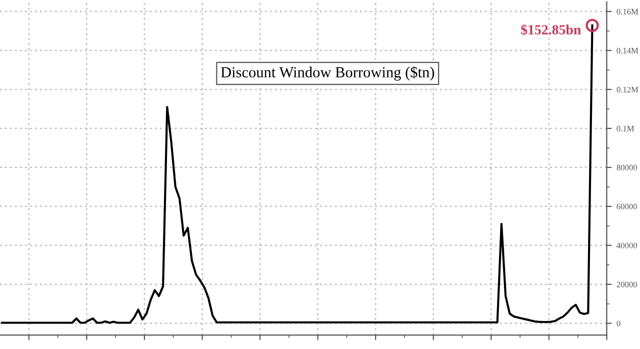  What do you see at coordinates (625, 129) in the screenshot?
I see `y-tick-label: 0.1M` at bounding box center [625, 129].